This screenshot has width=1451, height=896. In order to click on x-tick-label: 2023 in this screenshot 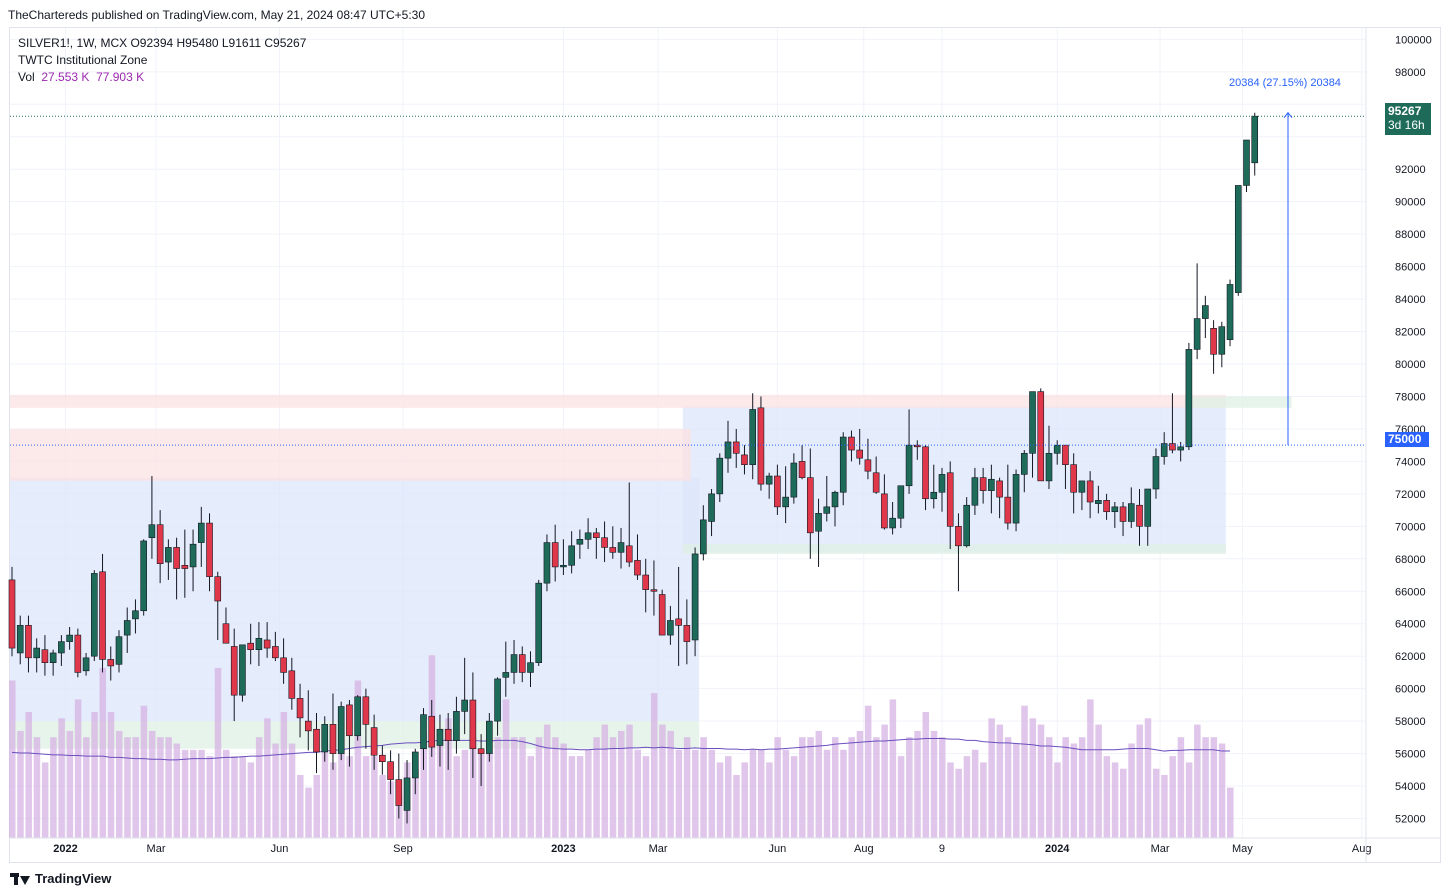, I will do `click(563, 849)`.